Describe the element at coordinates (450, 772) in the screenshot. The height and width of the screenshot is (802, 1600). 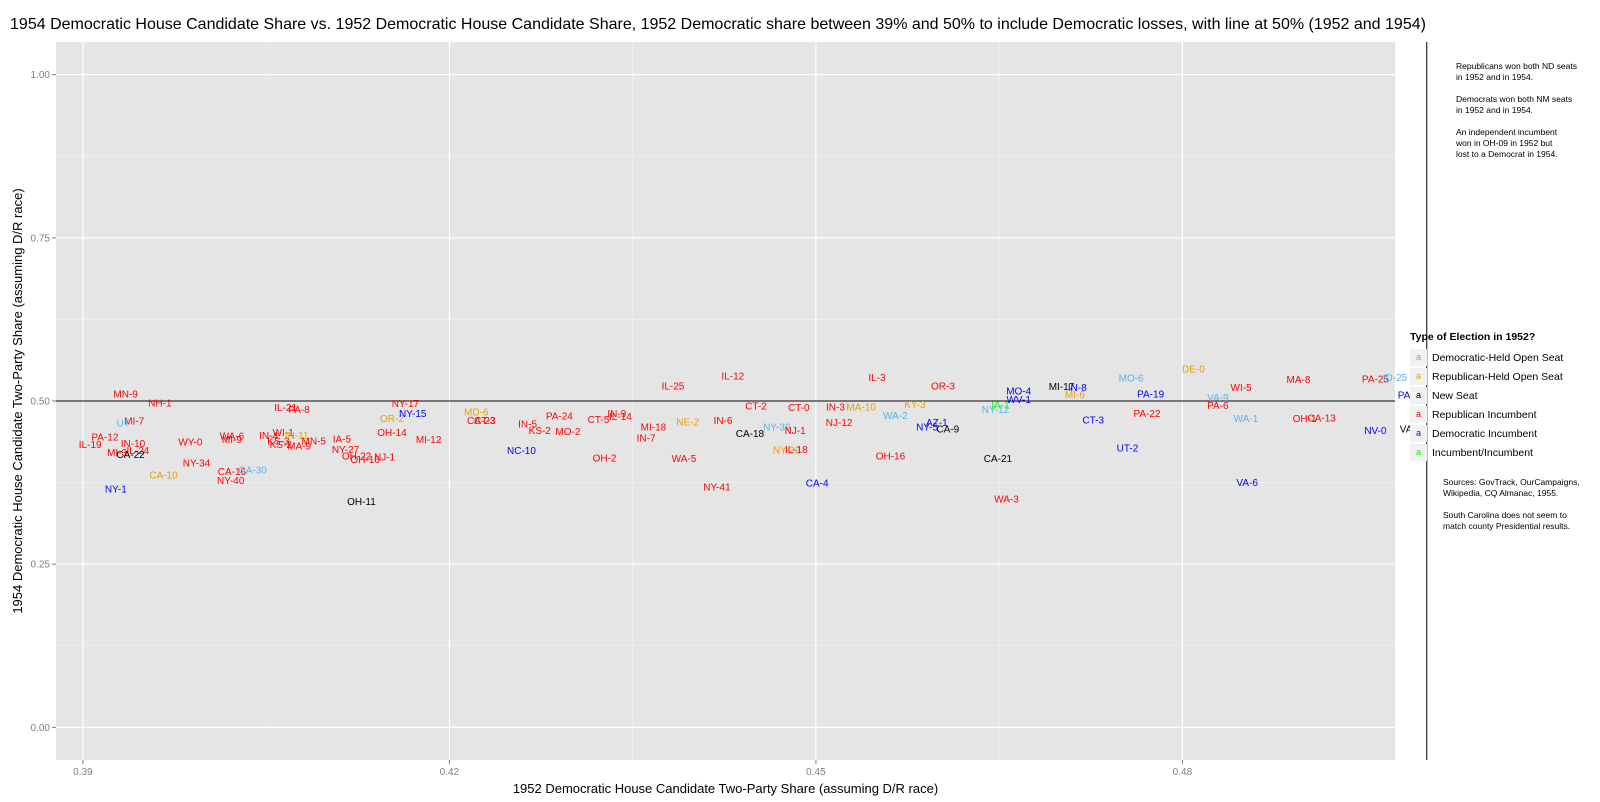
I see `x-tick-label: 0.42` at that location.